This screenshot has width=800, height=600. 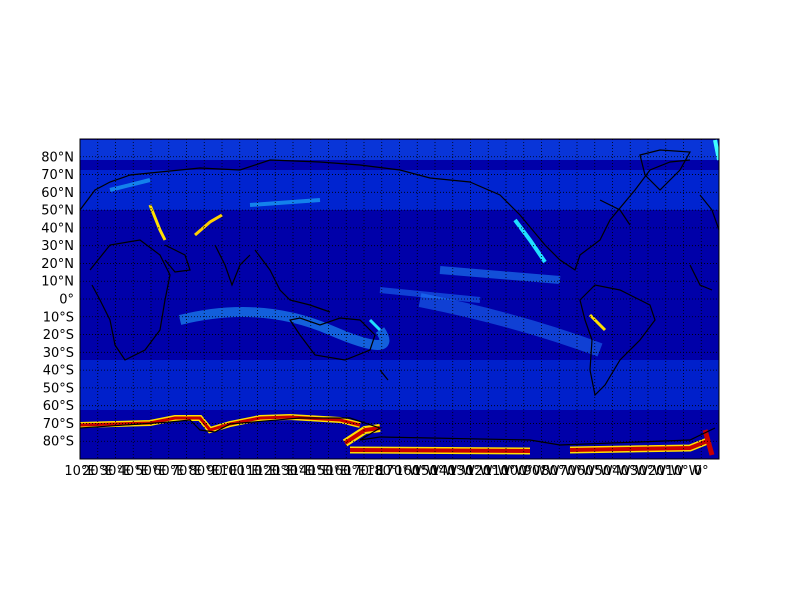 What do you see at coordinates (542, 471) in the screenshot?
I see `longitude-tick-label: 90°W` at bounding box center [542, 471].